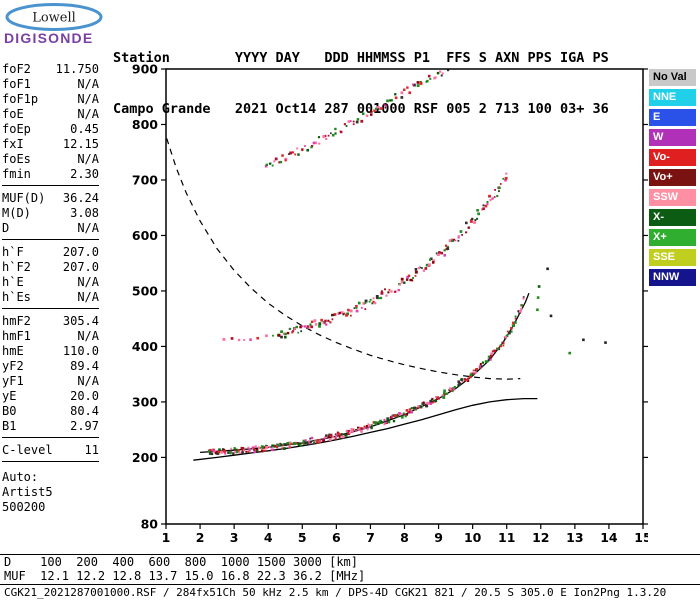  What do you see at coordinates (404, 537) in the screenshot?
I see `svg-text: 8` at bounding box center [404, 537].